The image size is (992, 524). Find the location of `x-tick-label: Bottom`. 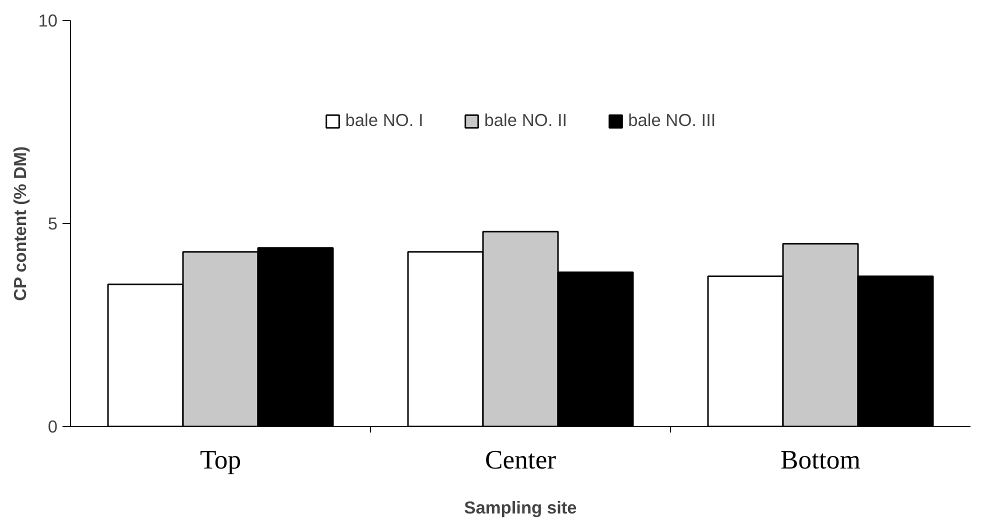

x-tick-label: Bottom is located at coordinates (820, 459).